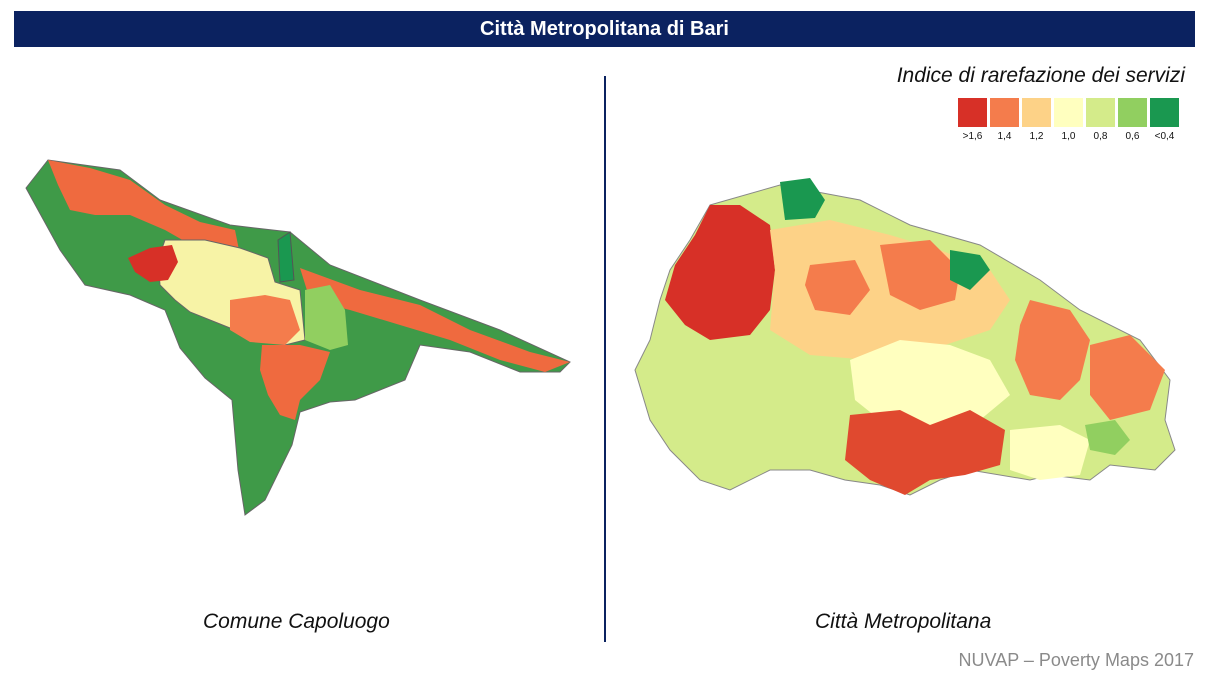  What do you see at coordinates (930, 382) in the screenshot?
I see `central-district-paleyellow` at bounding box center [930, 382].